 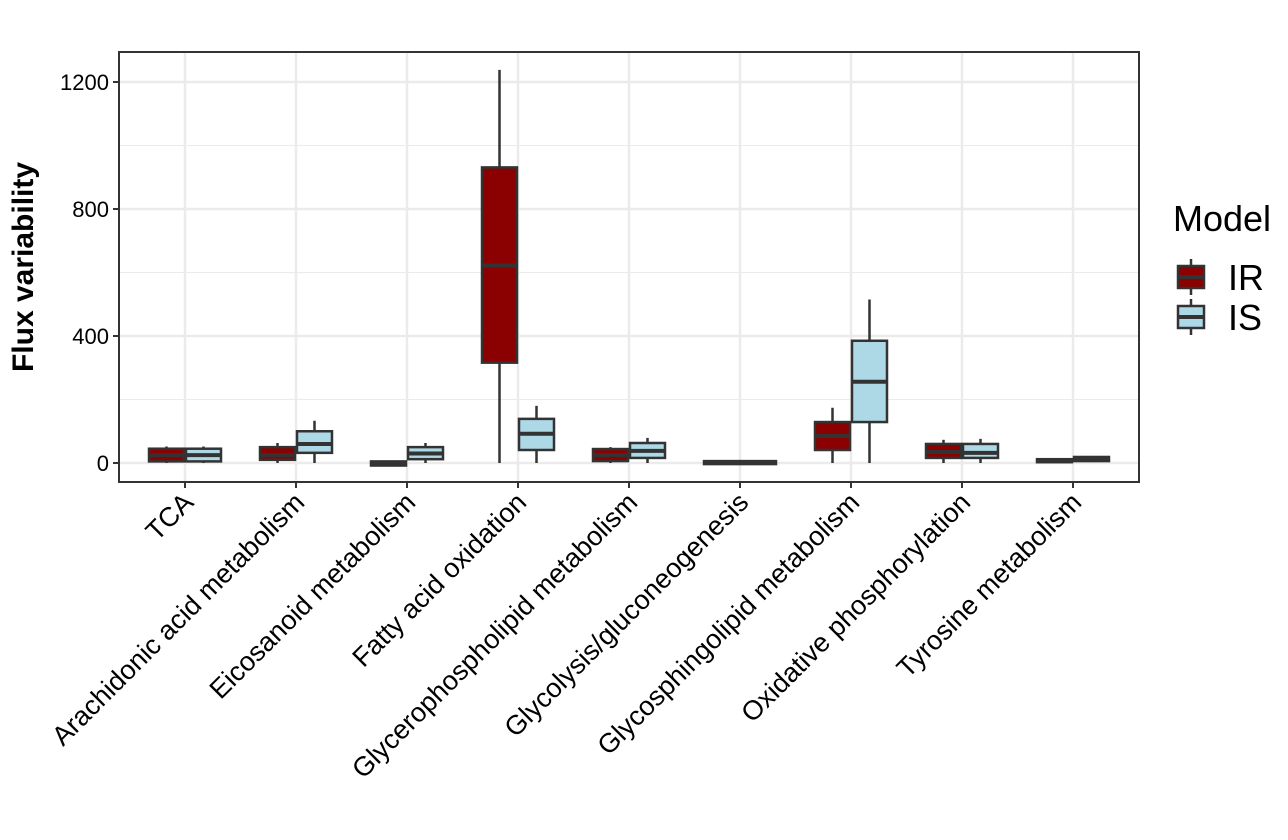 What do you see at coordinates (313, 596) in the screenshot?
I see `x-tick-label: Eicosanoid metabolism` at bounding box center [313, 596].